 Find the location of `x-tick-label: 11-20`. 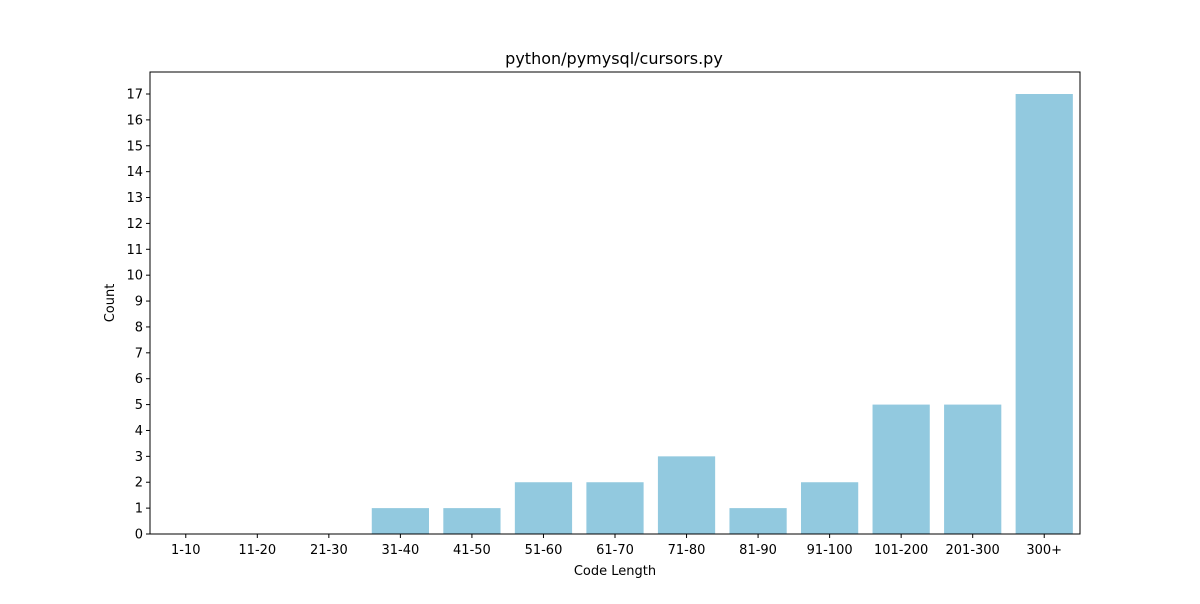

x-tick-label: 11-20 is located at coordinates (257, 550).